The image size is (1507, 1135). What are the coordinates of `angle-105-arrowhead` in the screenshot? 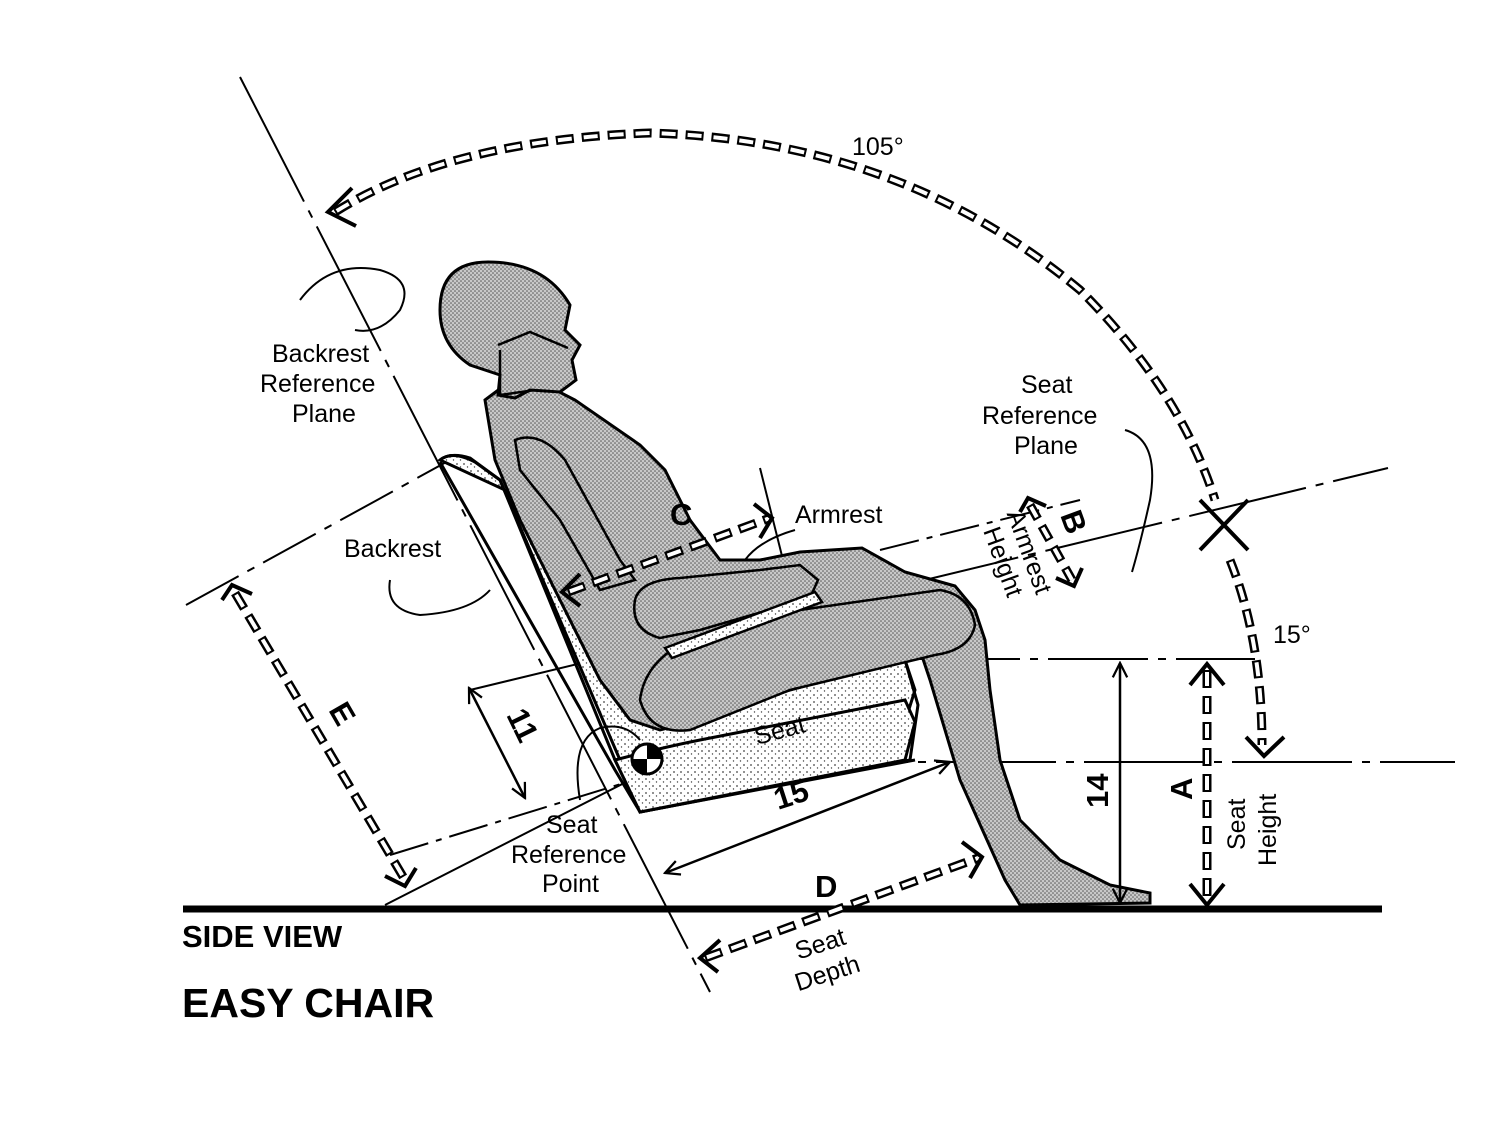 It's located at (340, 207).